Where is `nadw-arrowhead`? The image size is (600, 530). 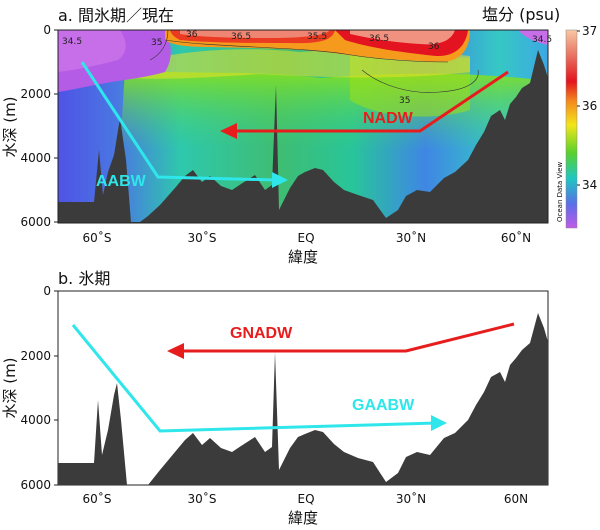 nadw-arrowhead is located at coordinates (228, 131).